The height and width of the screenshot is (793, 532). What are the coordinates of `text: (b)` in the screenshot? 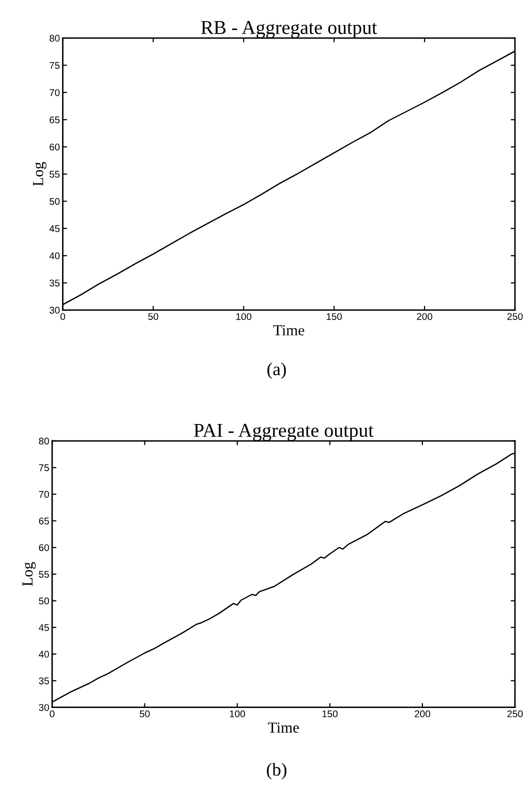 It's located at (276, 771).